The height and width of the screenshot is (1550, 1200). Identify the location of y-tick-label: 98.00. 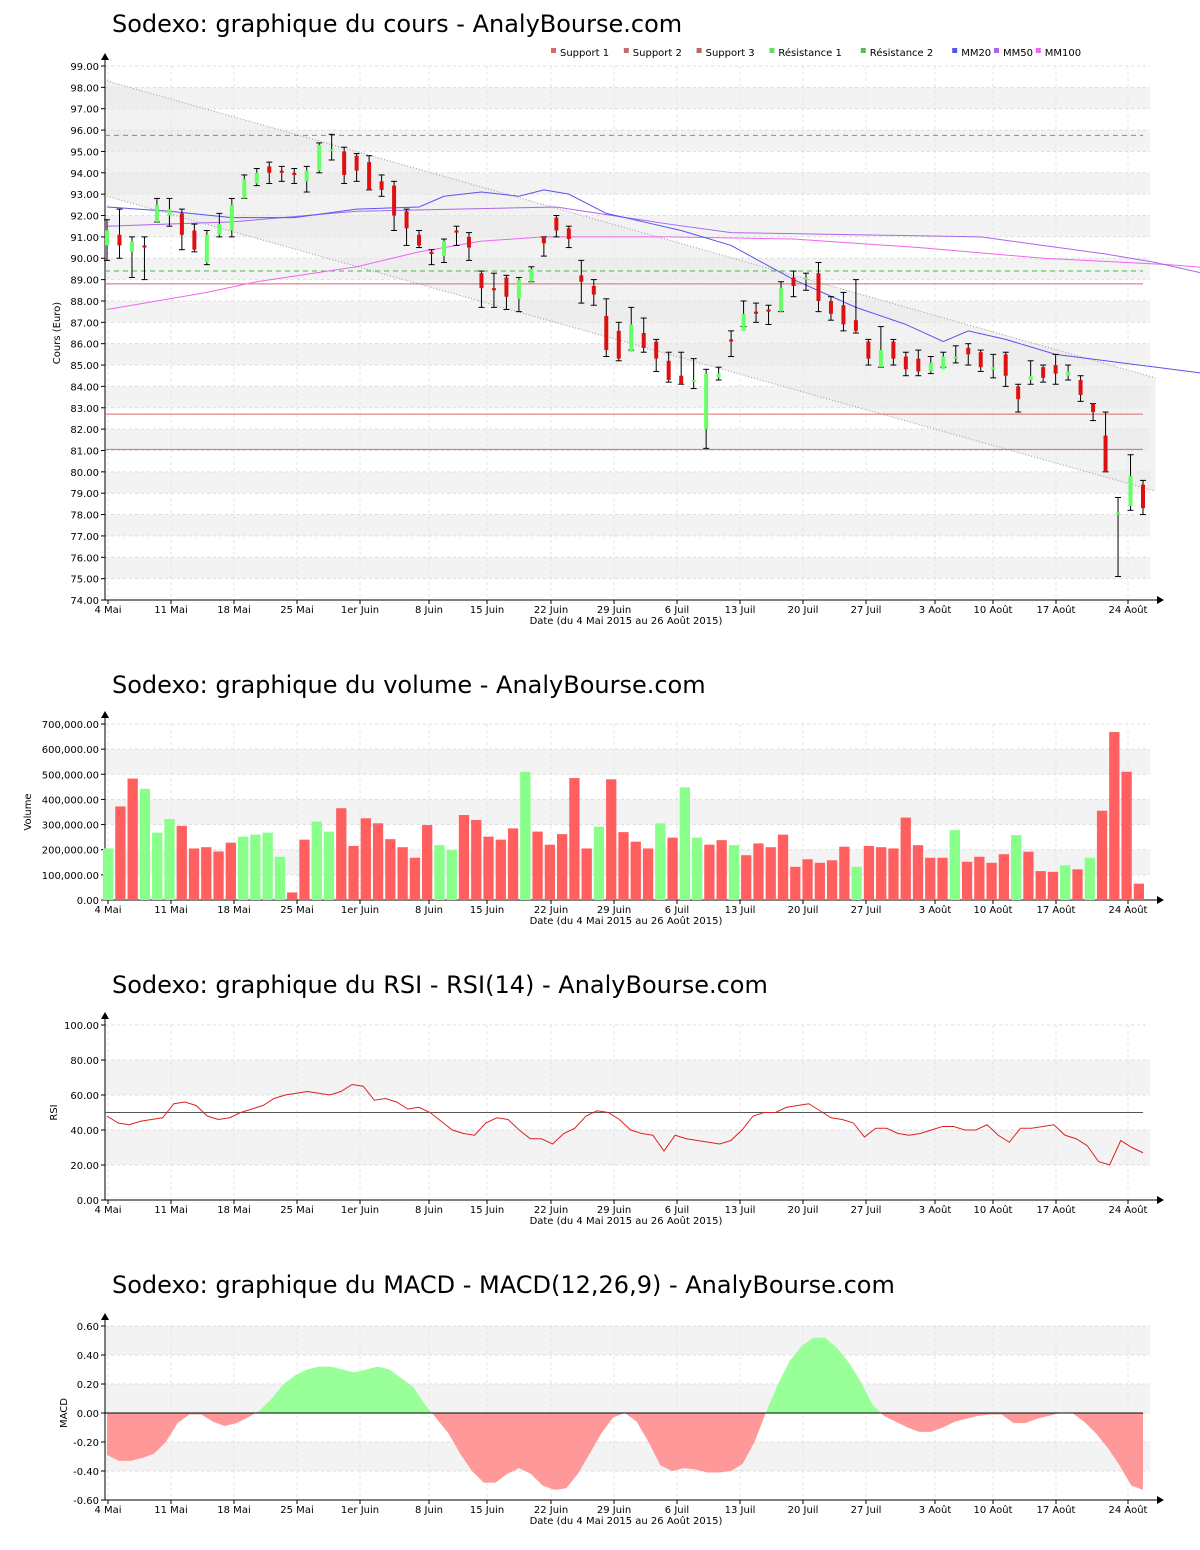
(84, 88).